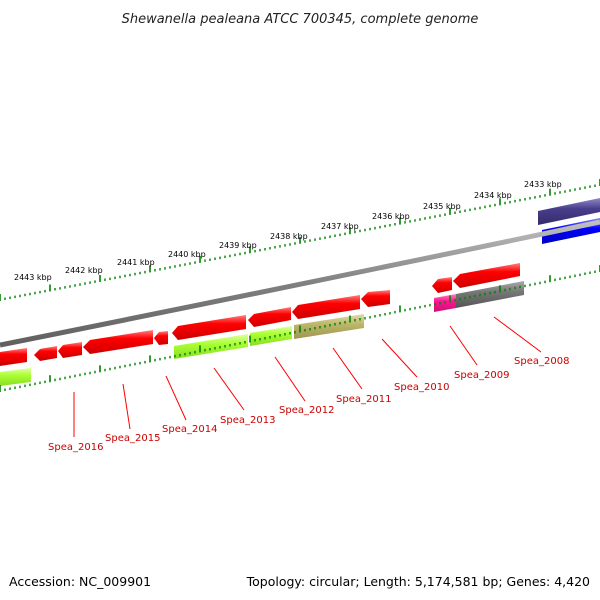  Describe the element at coordinates (187, 254) in the screenshot. I see `scale-label: 2440 kbp` at that location.